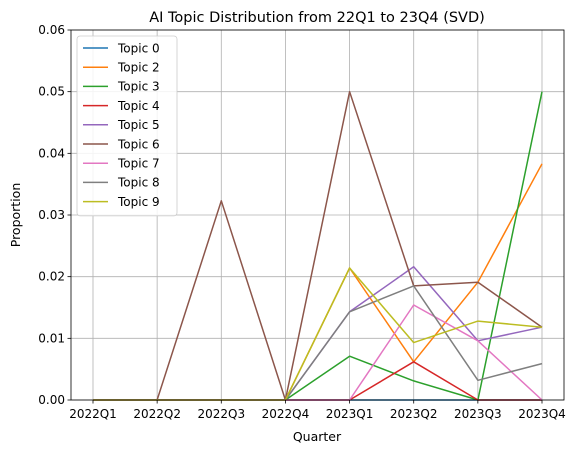 The image size is (581, 453). I want to click on y-tick-label: 0.06, so click(51, 30).